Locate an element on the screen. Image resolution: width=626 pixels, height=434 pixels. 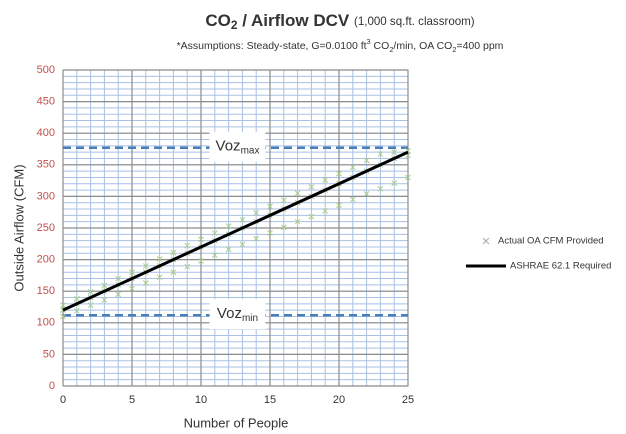
y-axis-label: Outside Airflow (CFM) is located at coordinates (18, 227).